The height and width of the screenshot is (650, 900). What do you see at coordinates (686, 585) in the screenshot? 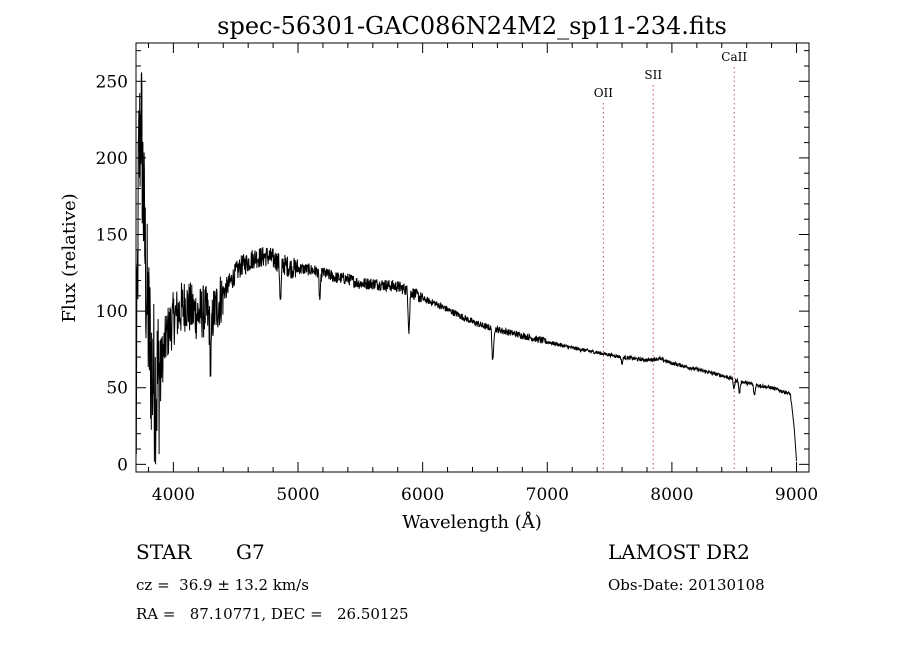
I see `observation-date: Obs-Date: 20130108` at bounding box center [686, 585].